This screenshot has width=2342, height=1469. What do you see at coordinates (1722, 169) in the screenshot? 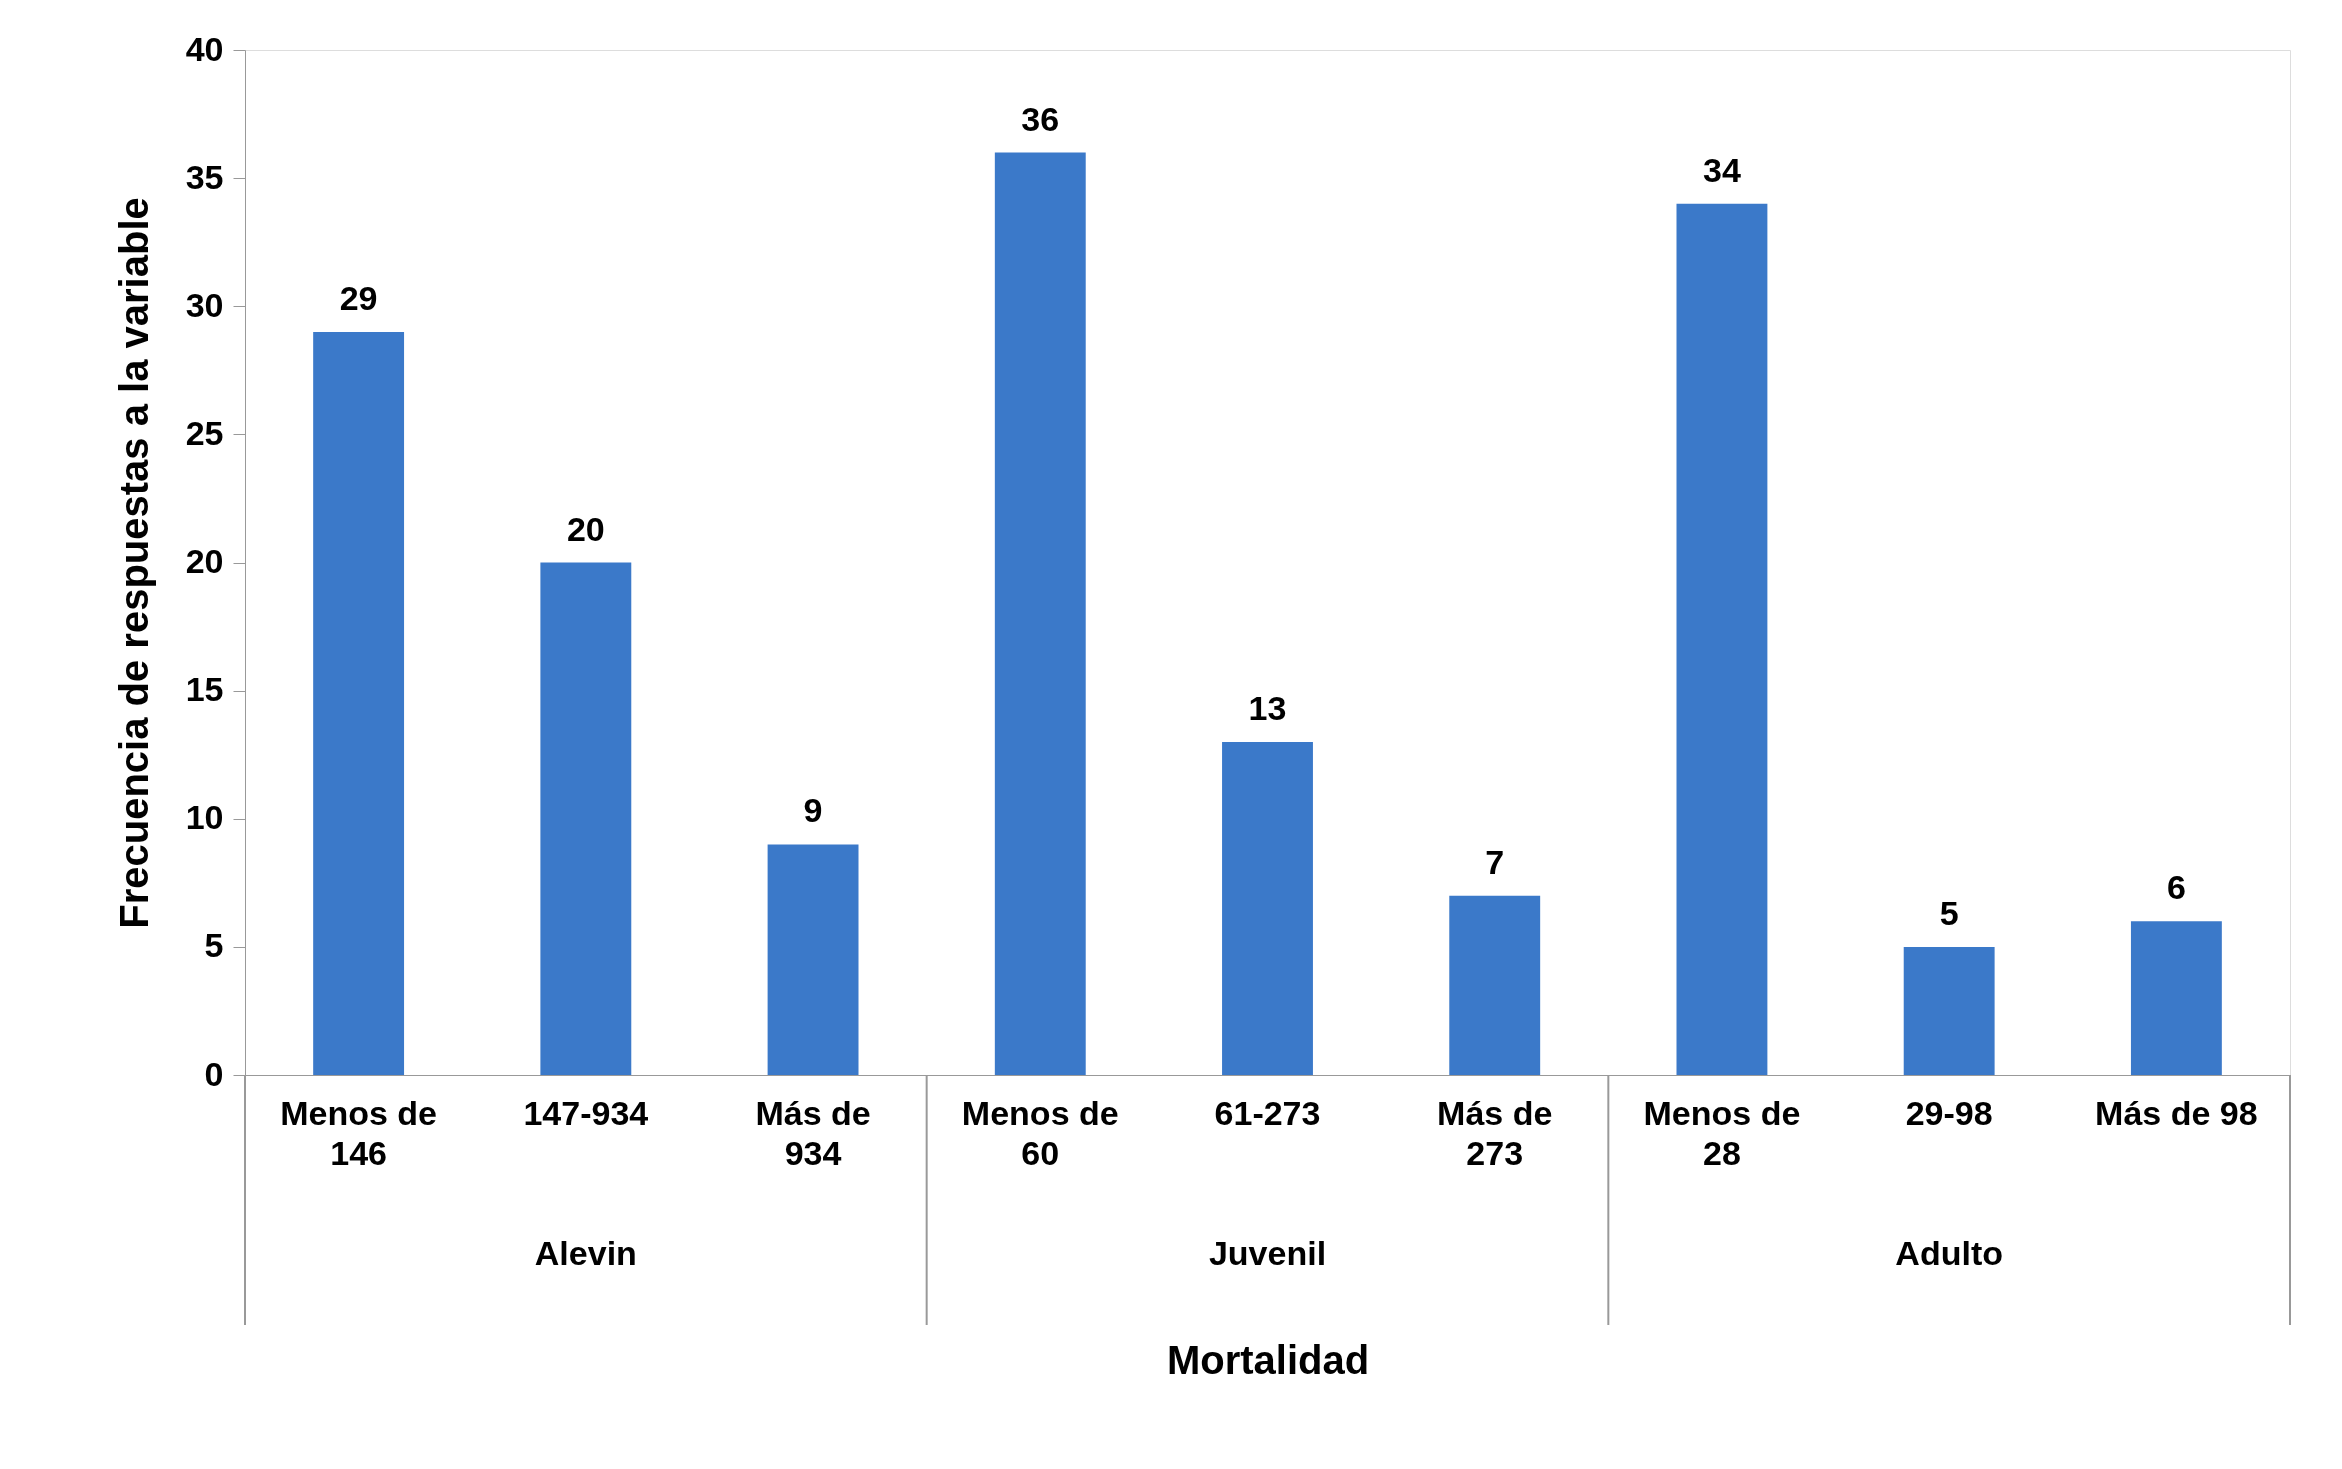
I see `data-label: 34` at bounding box center [1722, 169].